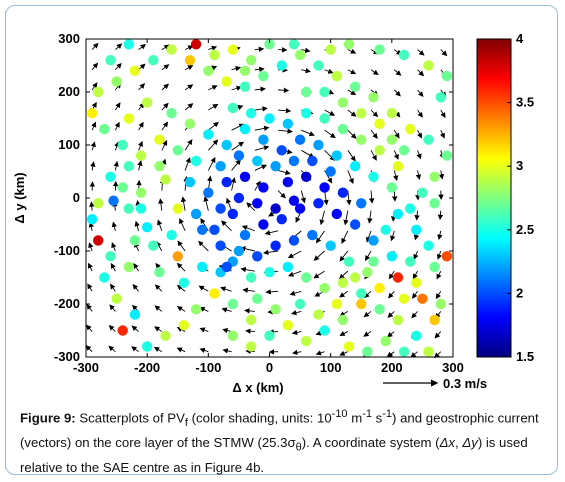 The height and width of the screenshot is (482, 565). What do you see at coordinates (519, 292) in the screenshot?
I see `colorbar-tick-label: 2` at bounding box center [519, 292].